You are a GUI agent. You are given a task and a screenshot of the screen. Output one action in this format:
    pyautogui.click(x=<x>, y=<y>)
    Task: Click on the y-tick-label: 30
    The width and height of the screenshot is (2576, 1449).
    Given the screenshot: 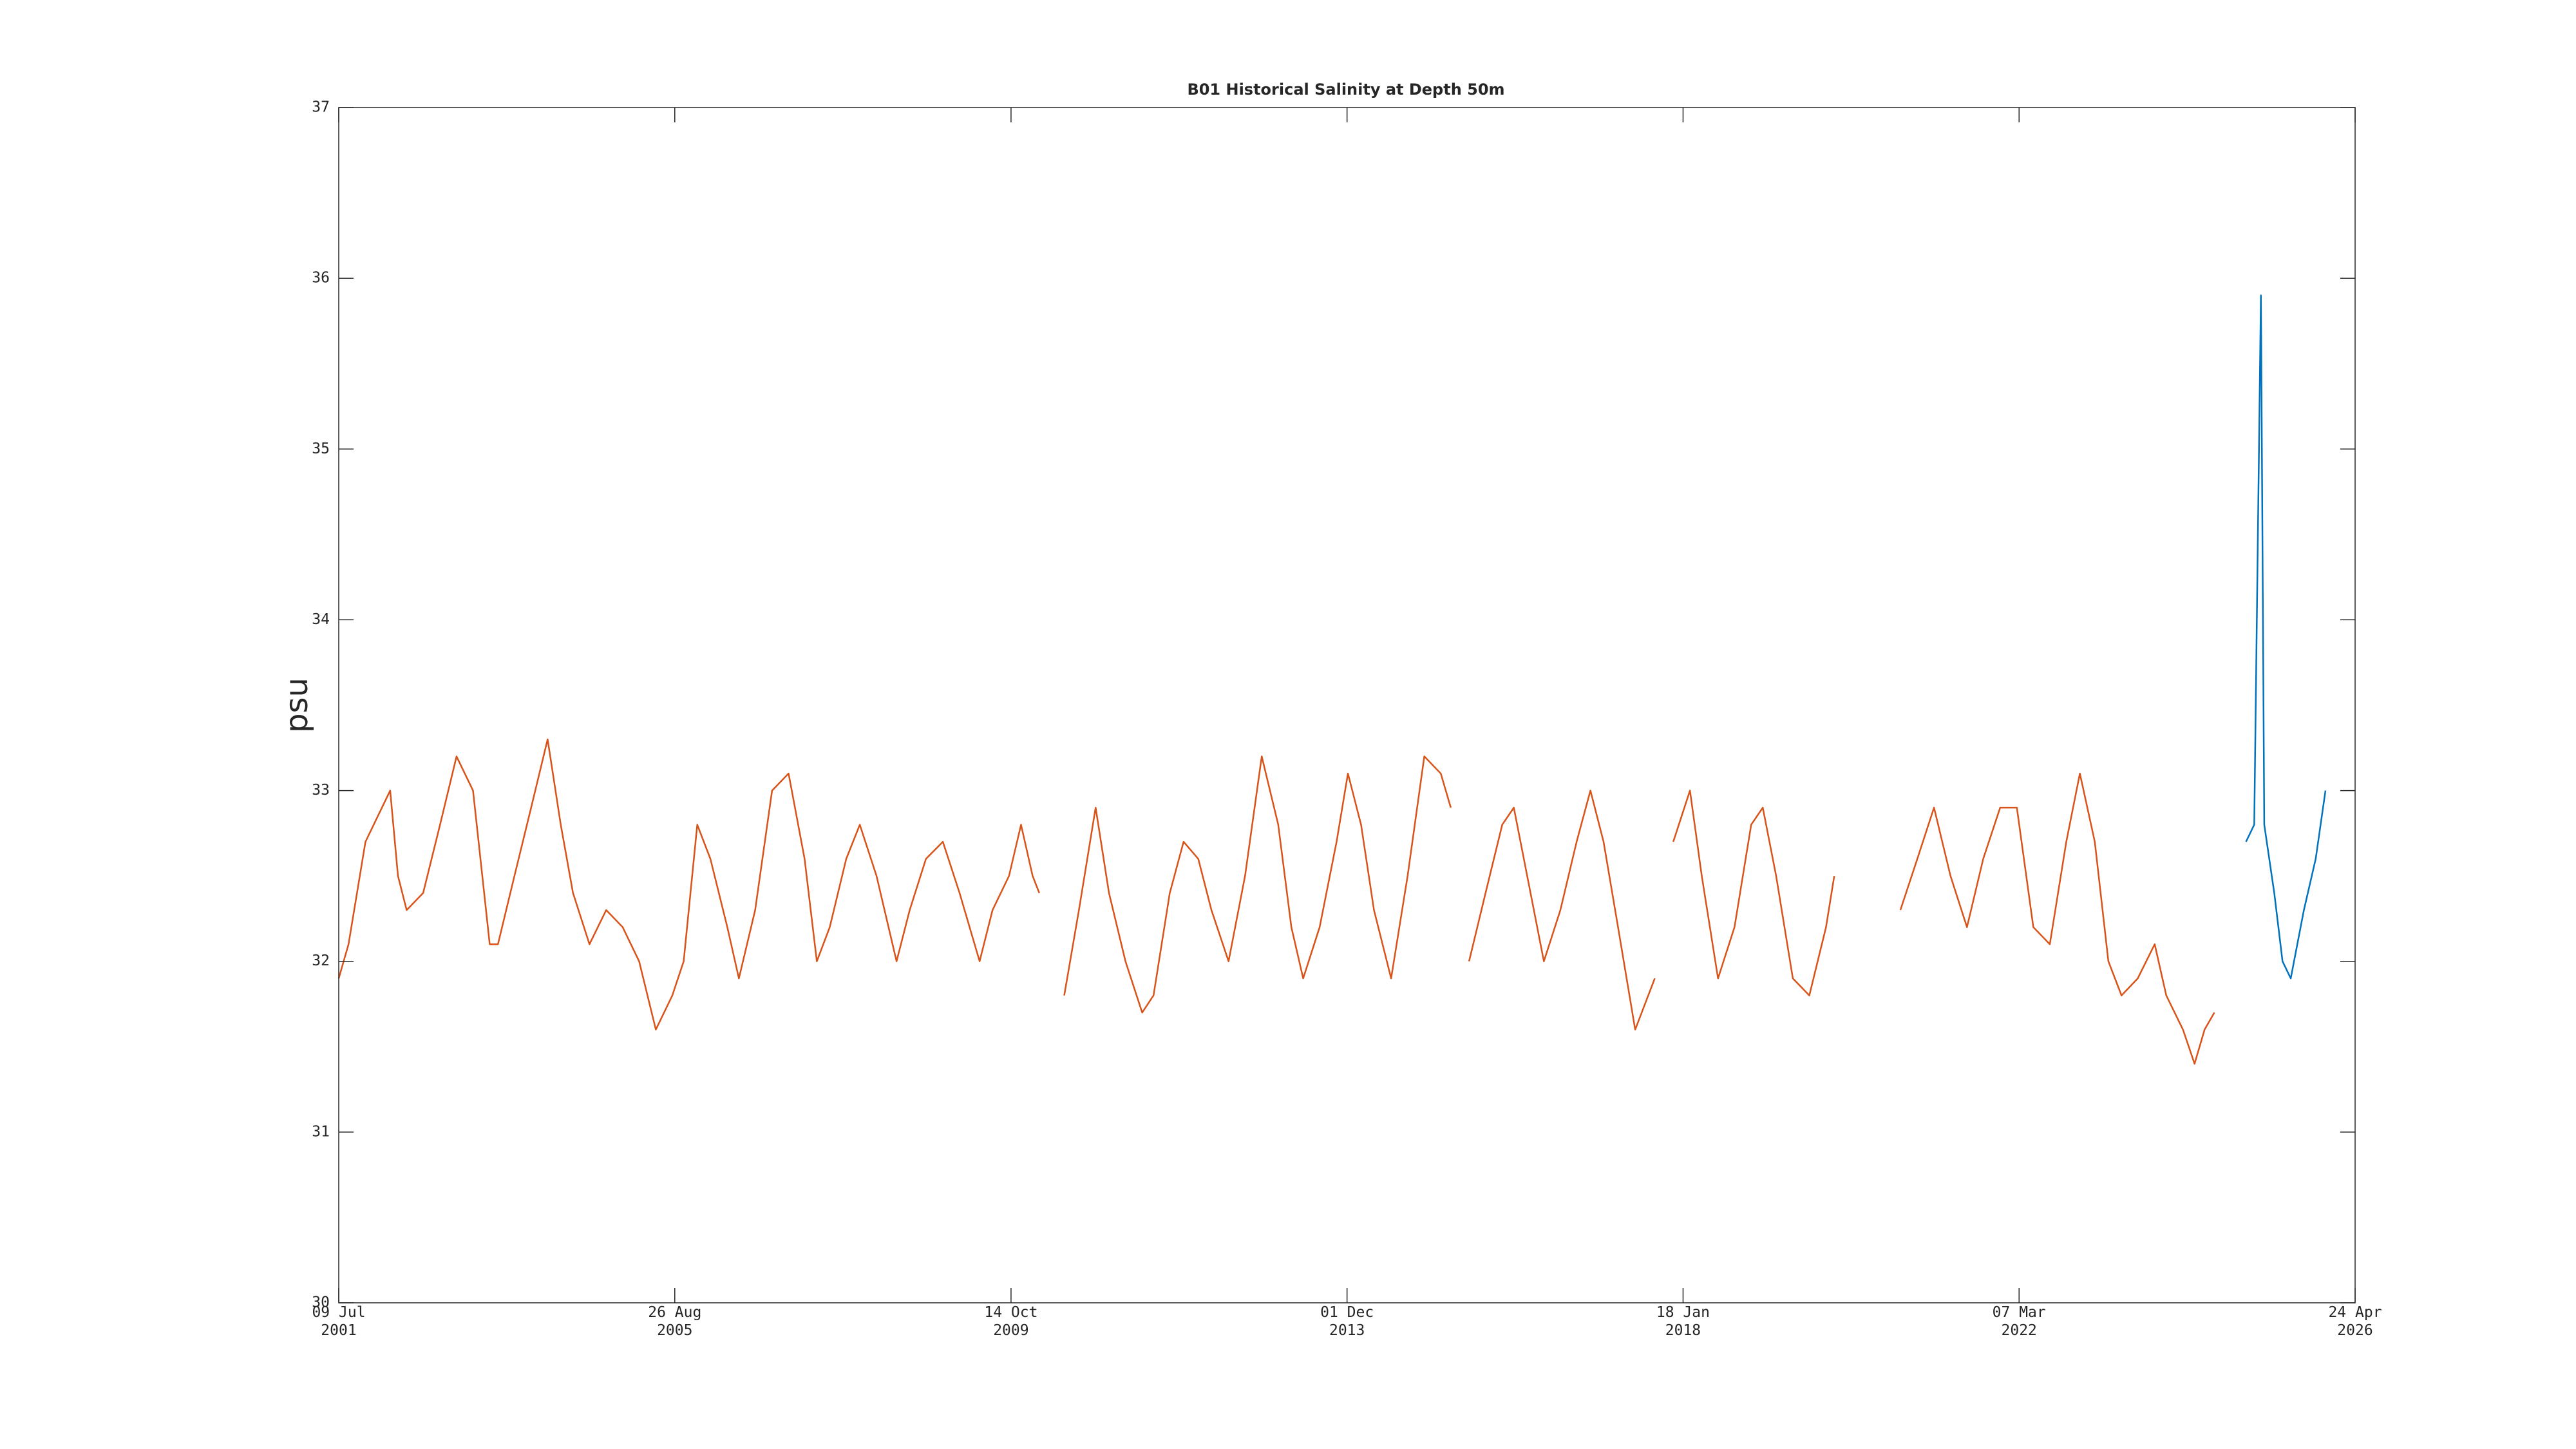 What is the action you would take?
    pyautogui.click(x=321, y=1302)
    